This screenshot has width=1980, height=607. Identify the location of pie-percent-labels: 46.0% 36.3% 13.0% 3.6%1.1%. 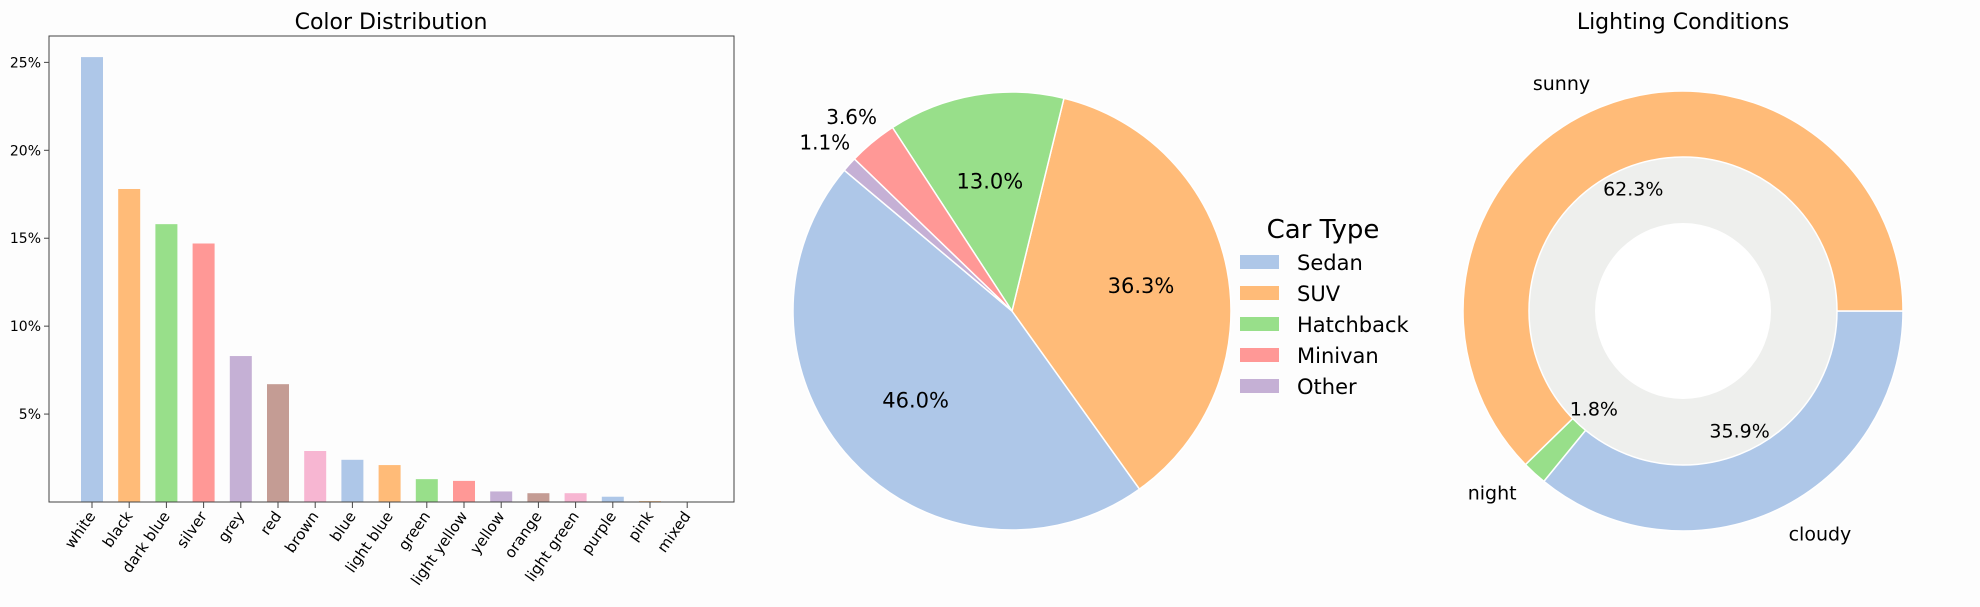
(986, 258).